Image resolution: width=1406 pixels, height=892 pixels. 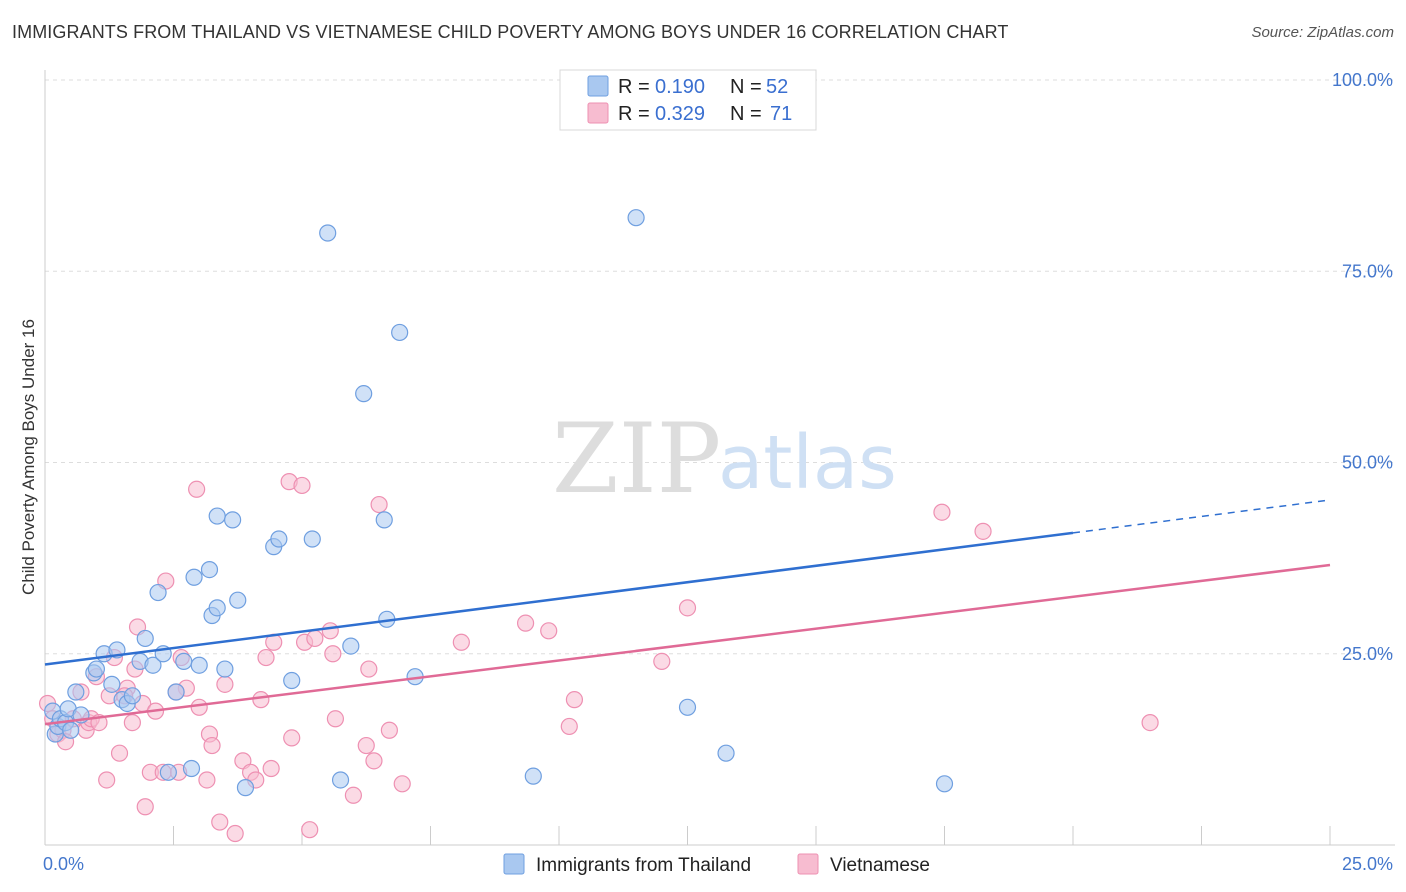 What do you see at coordinates (777, 87) in the screenshot?
I see `legend-n-value-thailand: 52` at bounding box center [777, 87].